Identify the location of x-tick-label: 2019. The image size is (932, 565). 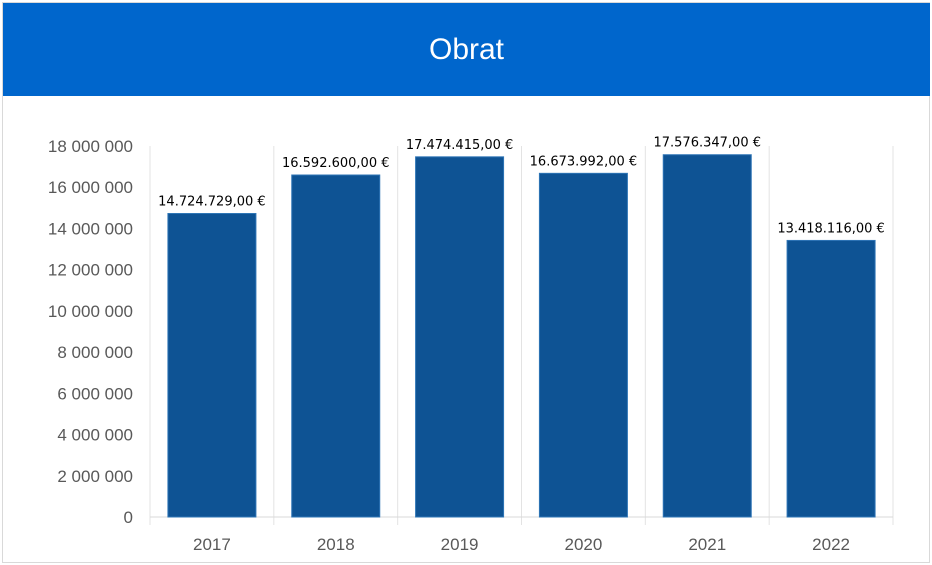
(460, 544).